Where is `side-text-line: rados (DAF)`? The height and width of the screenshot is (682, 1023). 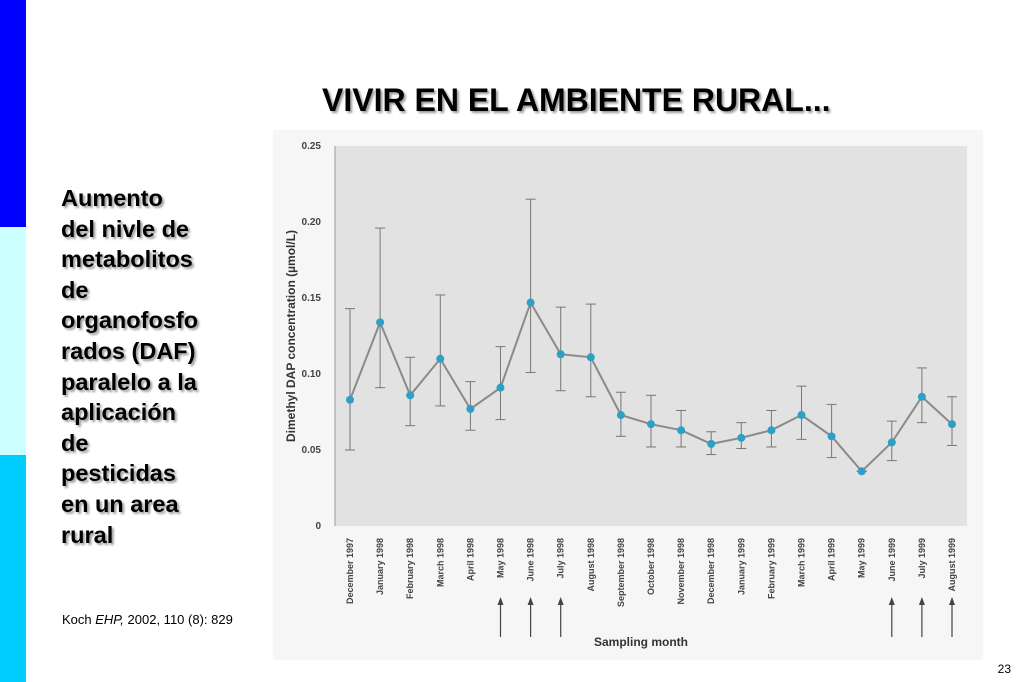 side-text-line: rados (DAF) is located at coordinates (128, 350).